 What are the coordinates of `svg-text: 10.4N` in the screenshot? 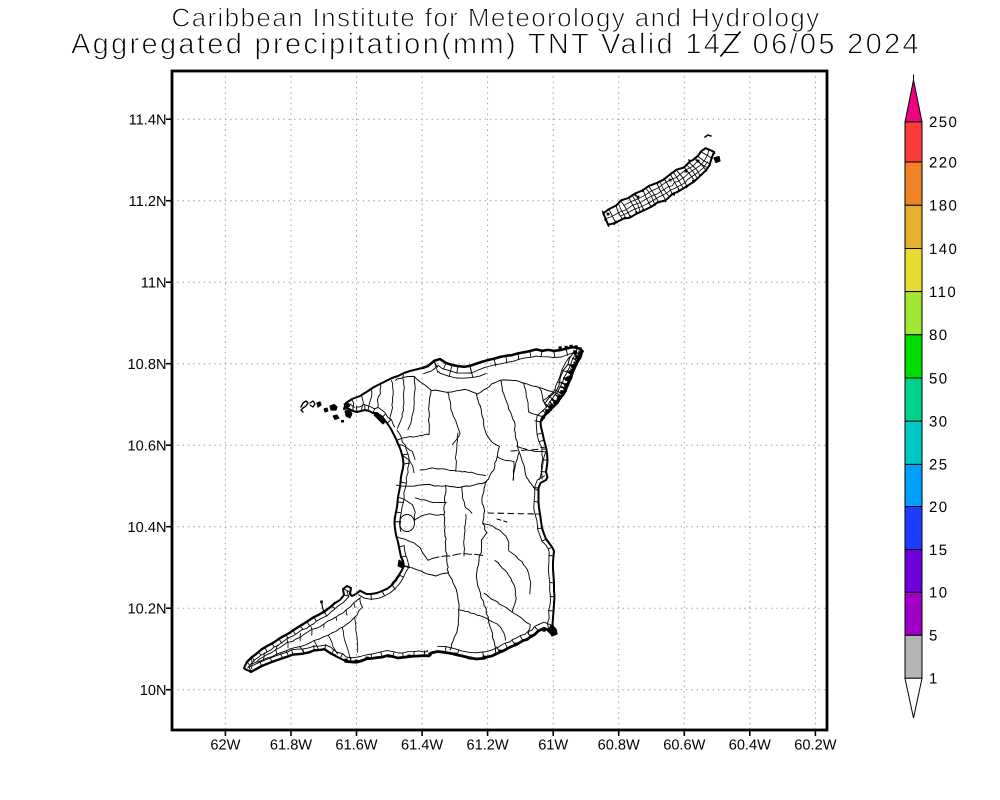 It's located at (147, 528).